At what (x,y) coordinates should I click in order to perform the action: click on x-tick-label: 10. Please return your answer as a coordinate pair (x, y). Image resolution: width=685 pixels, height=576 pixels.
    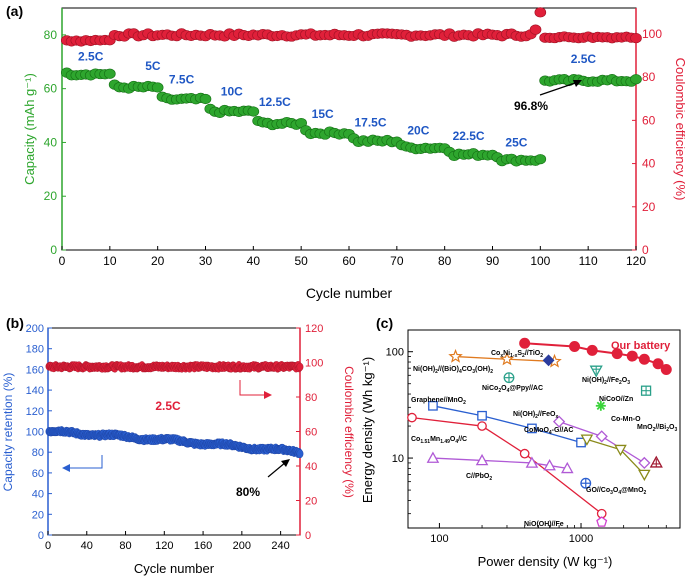
    Looking at the image, I should click on (110, 261).